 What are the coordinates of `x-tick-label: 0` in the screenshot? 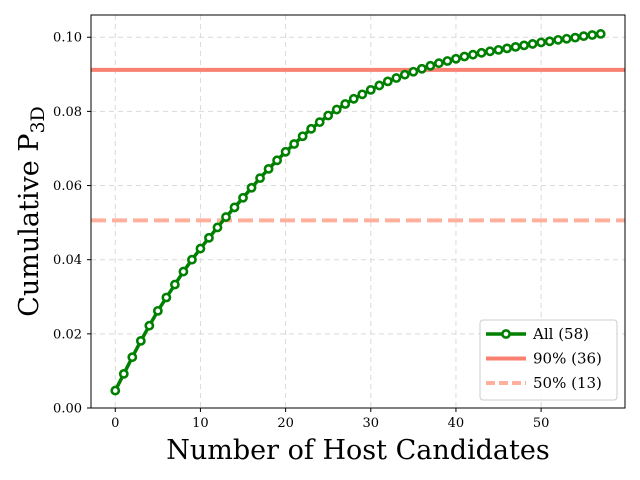 It's located at (115, 423).